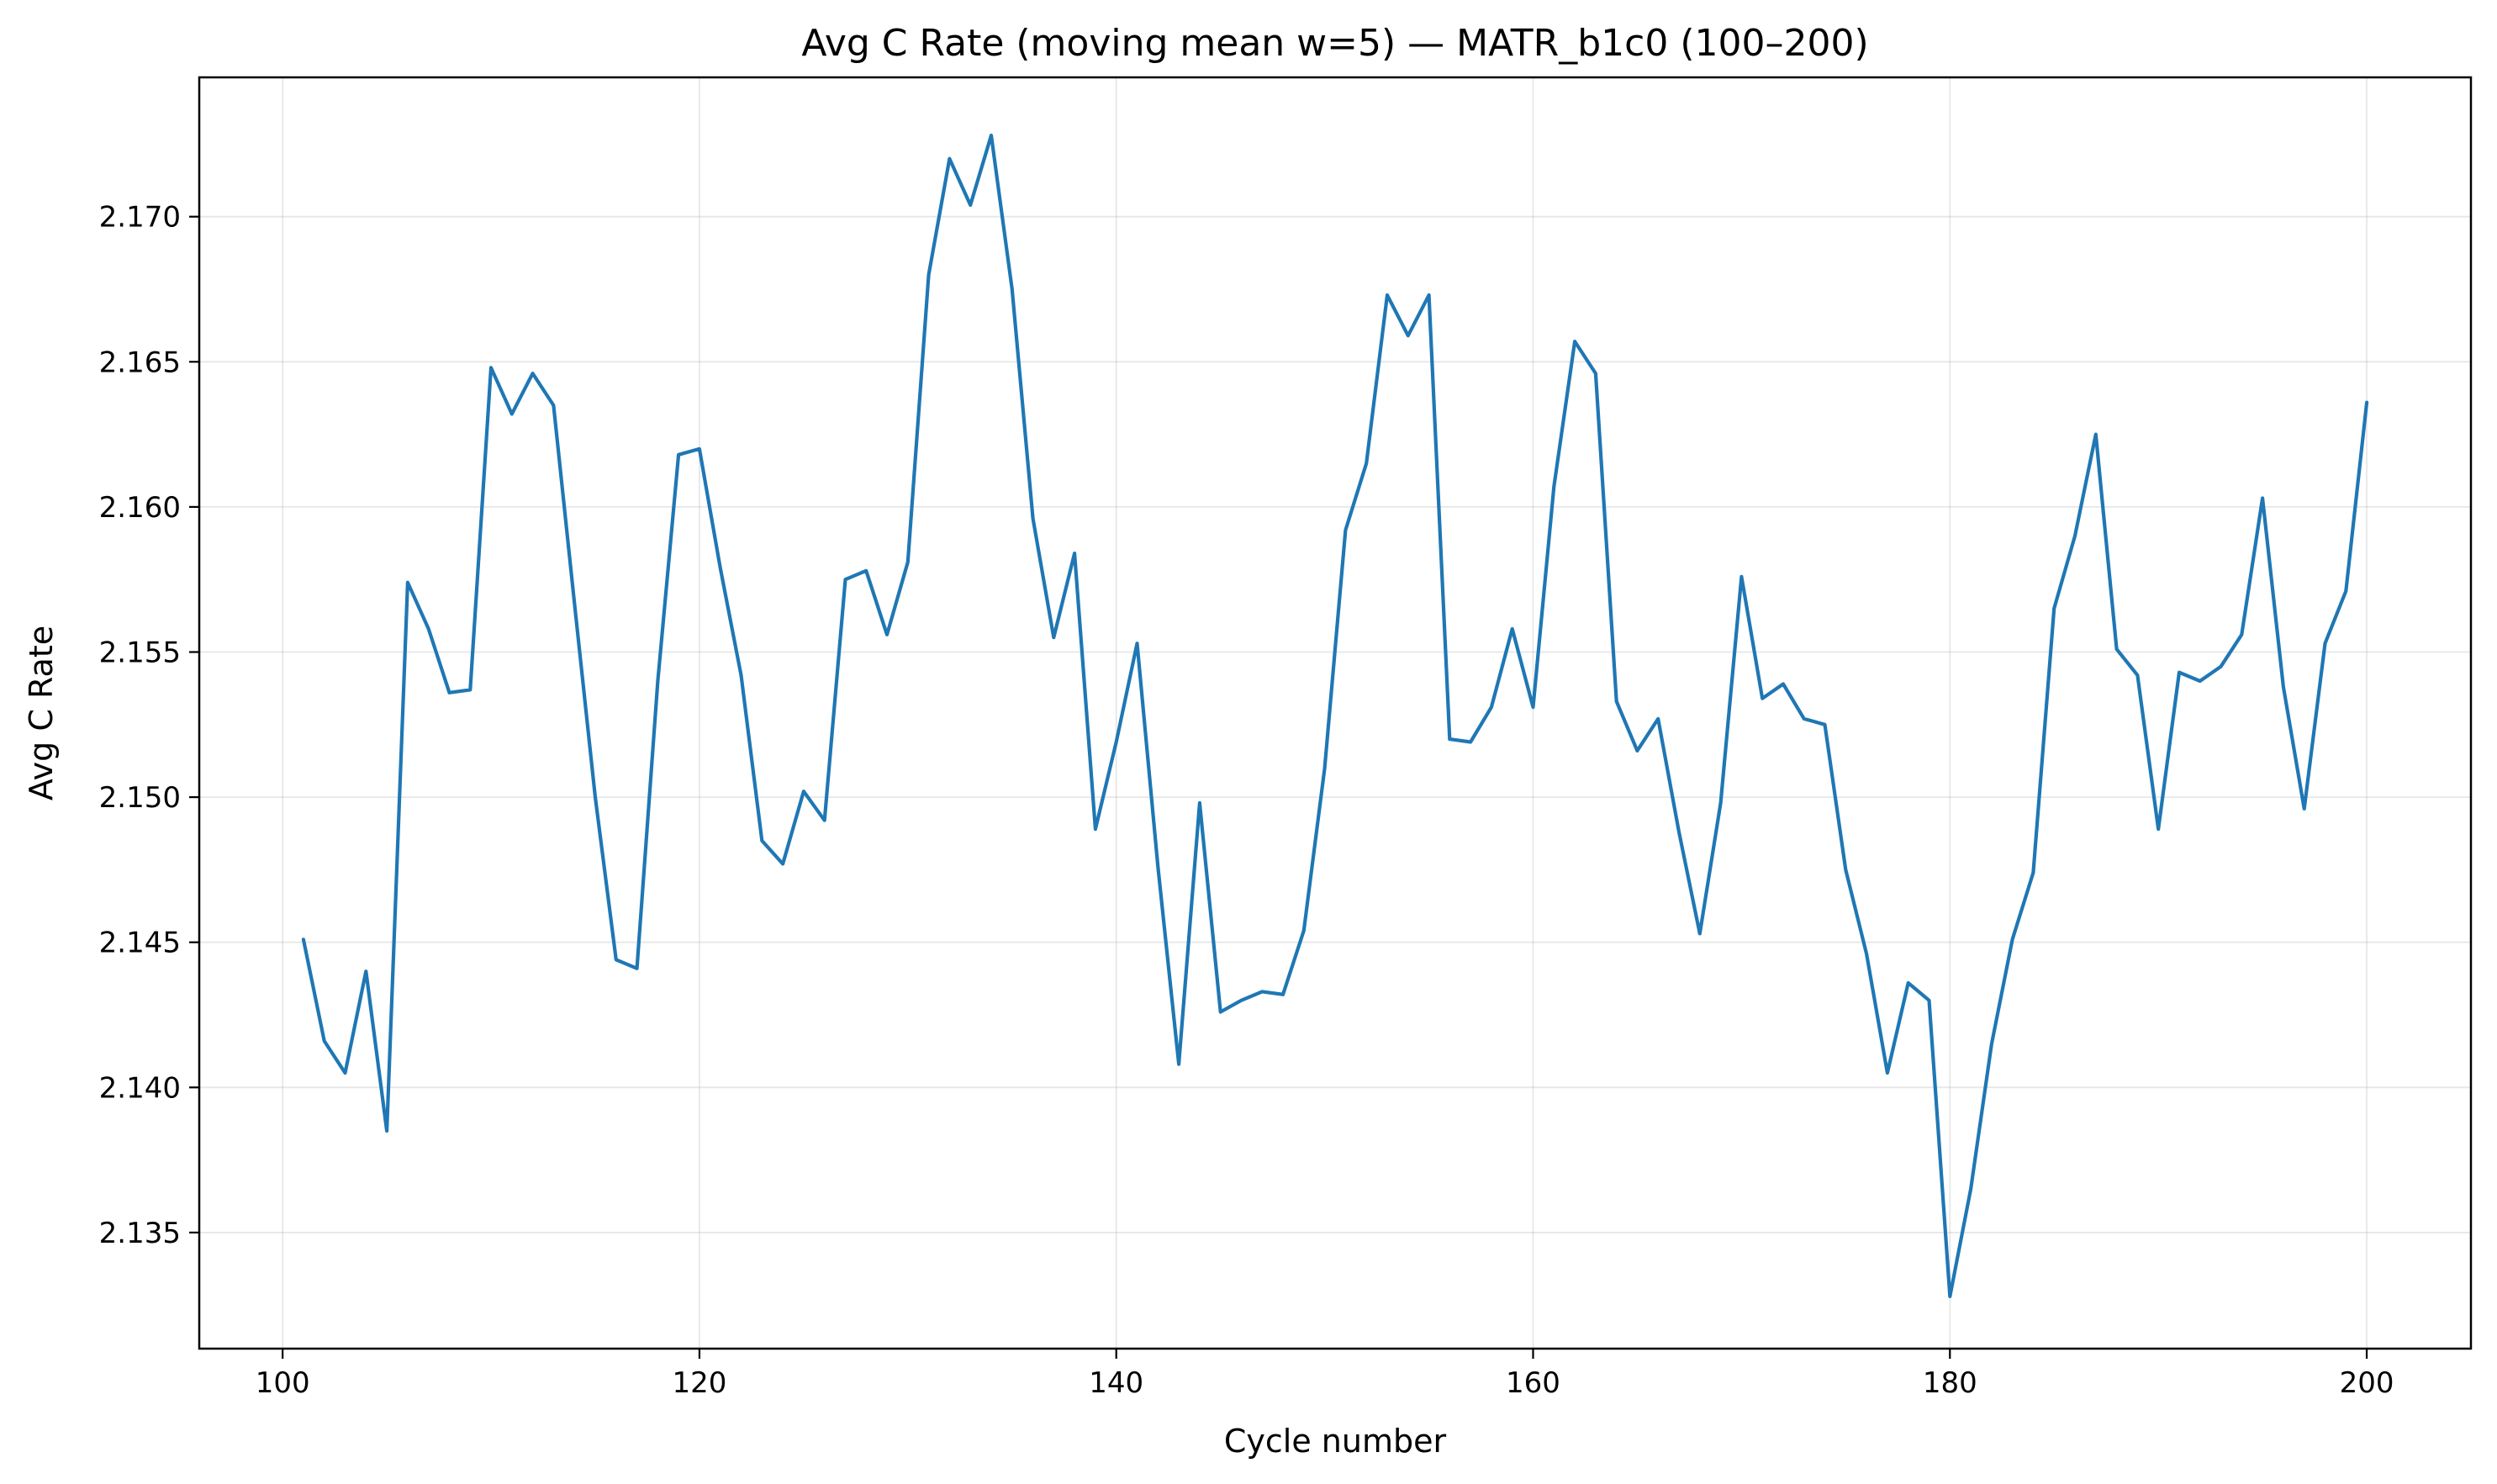  I want to click on y-axis-label: Avg C Rate, so click(41, 713).